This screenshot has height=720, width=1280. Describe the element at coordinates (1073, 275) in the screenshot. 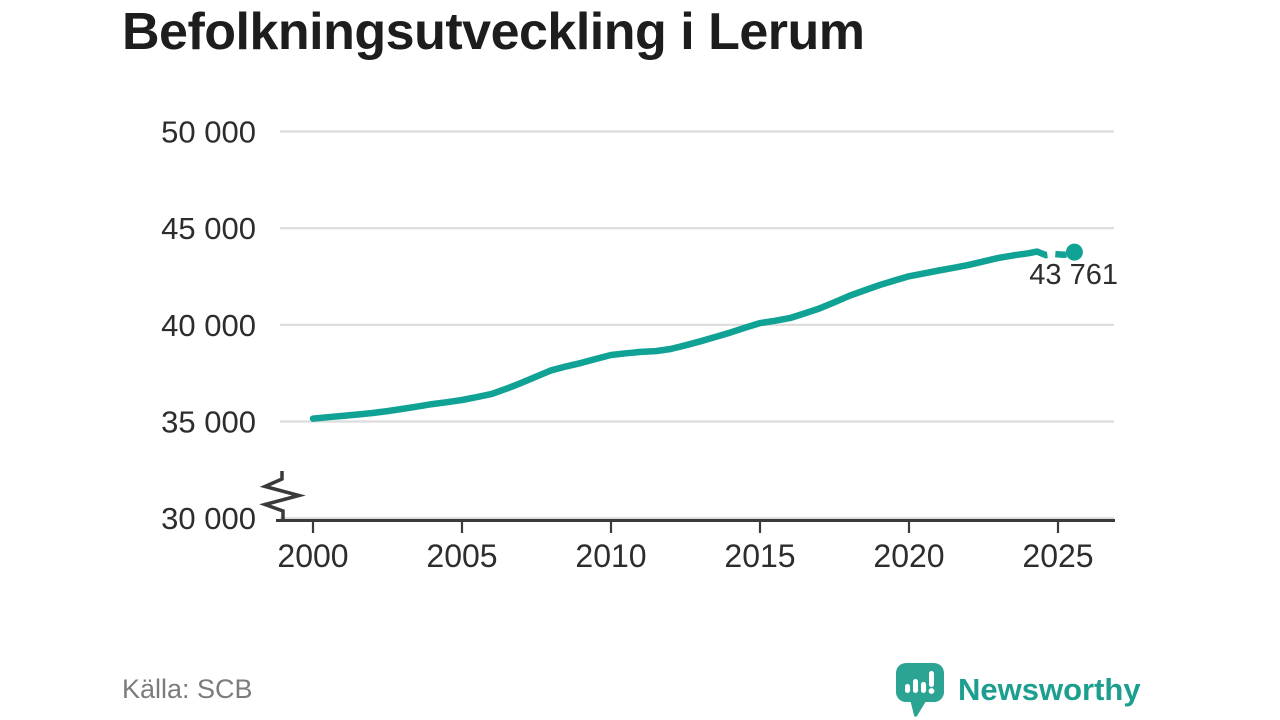

I see `latest-value-label: 43 761` at that location.